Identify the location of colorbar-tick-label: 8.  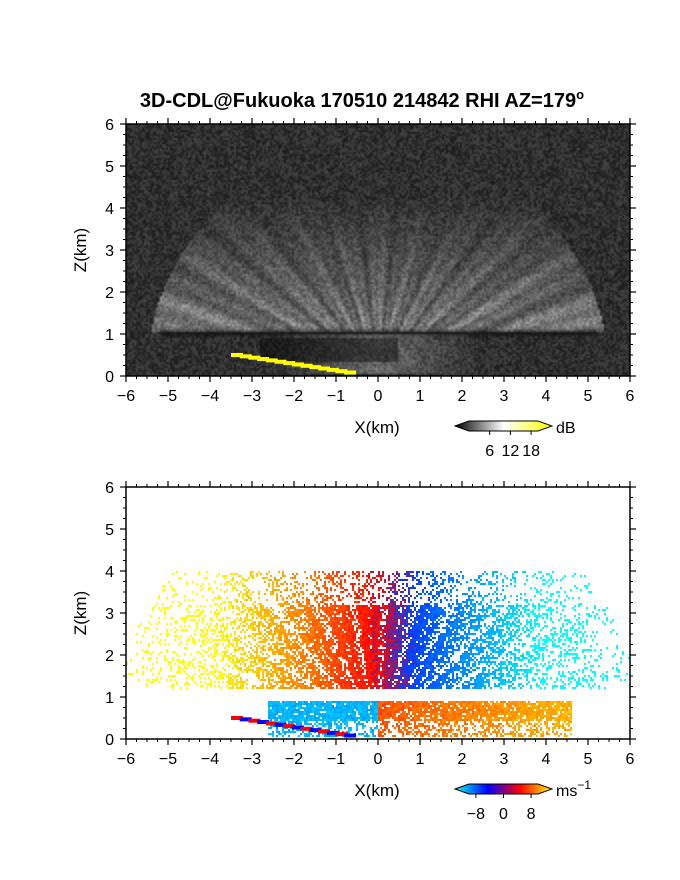
(531, 814).